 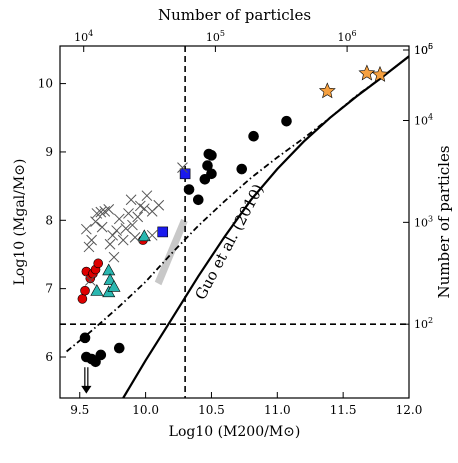 I want to click on right-axis-label: Number of particles, so click(x=444, y=221).